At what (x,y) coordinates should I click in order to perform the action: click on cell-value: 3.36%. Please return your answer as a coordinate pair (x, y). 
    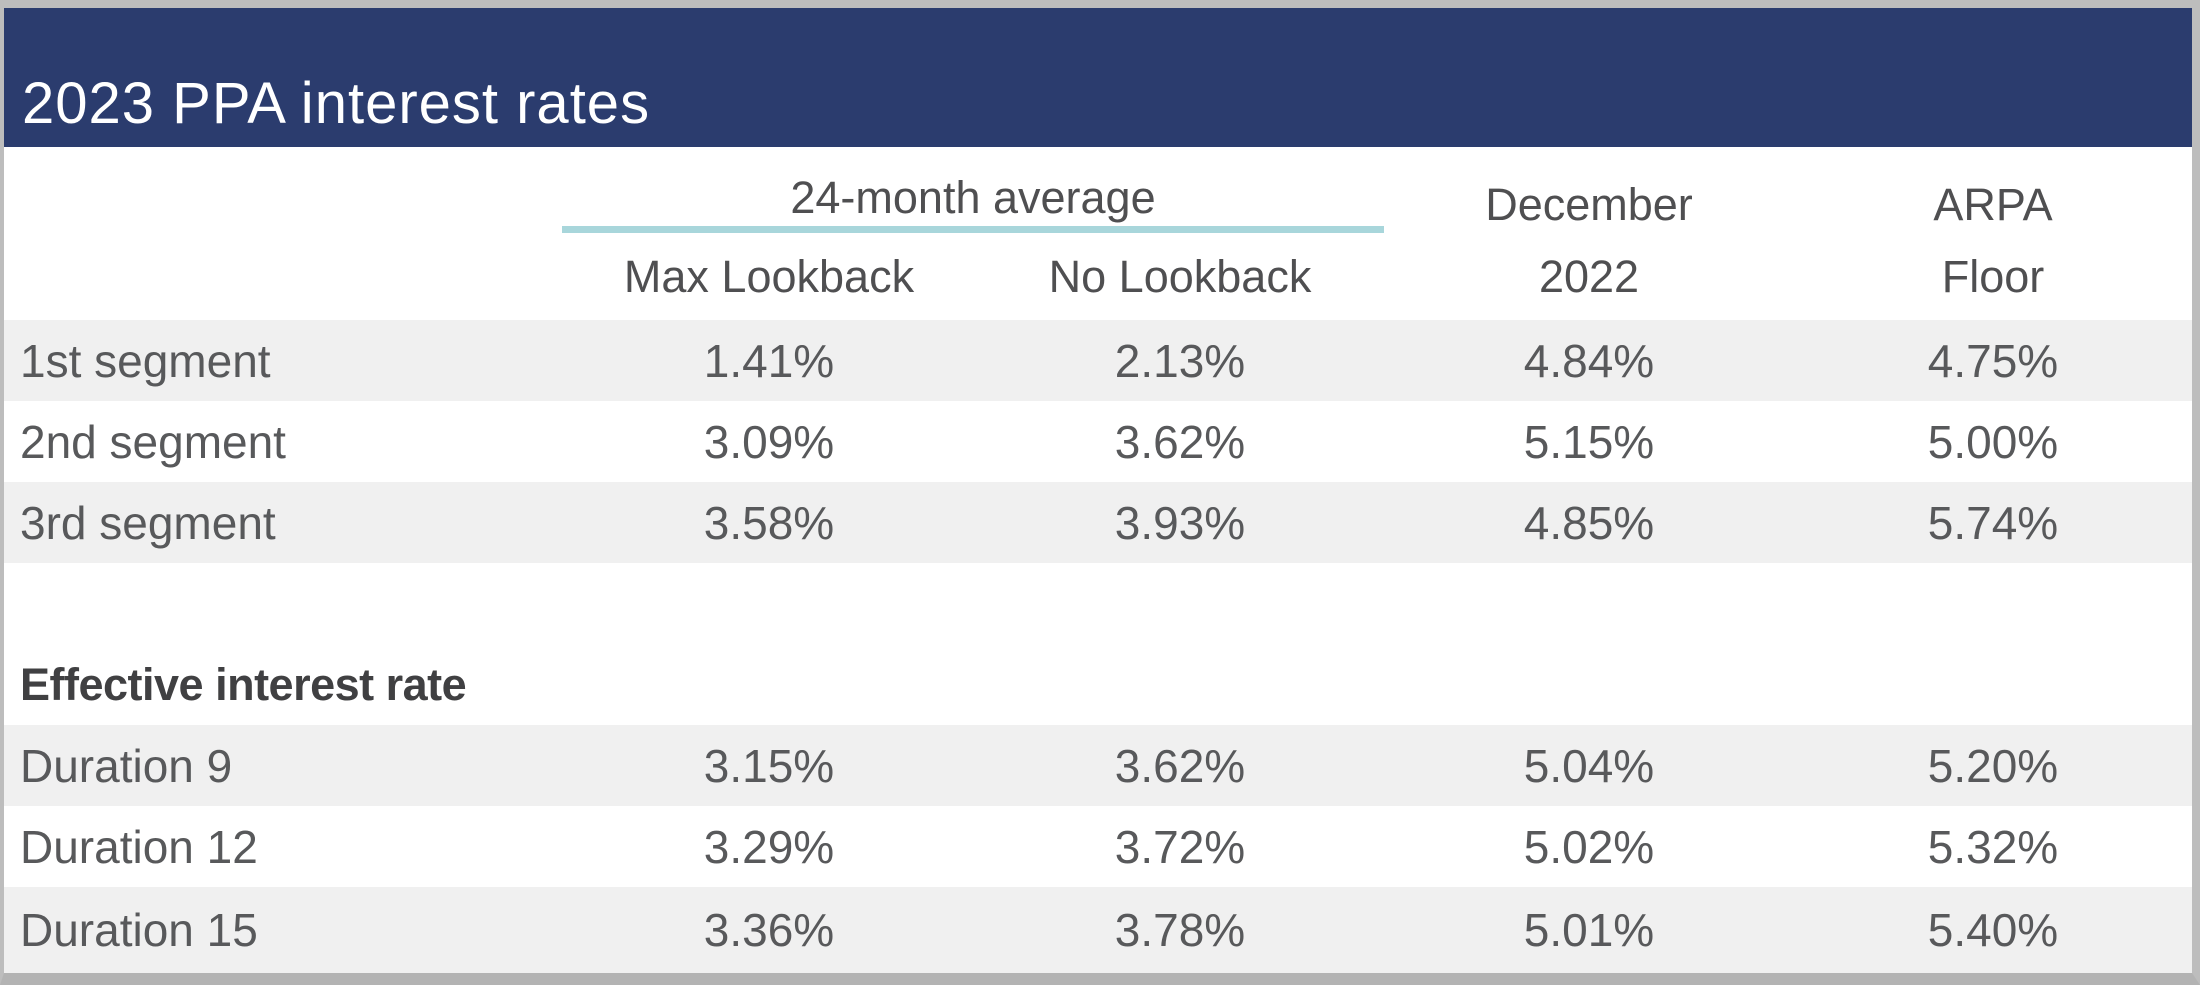
    Looking at the image, I should click on (769, 930).